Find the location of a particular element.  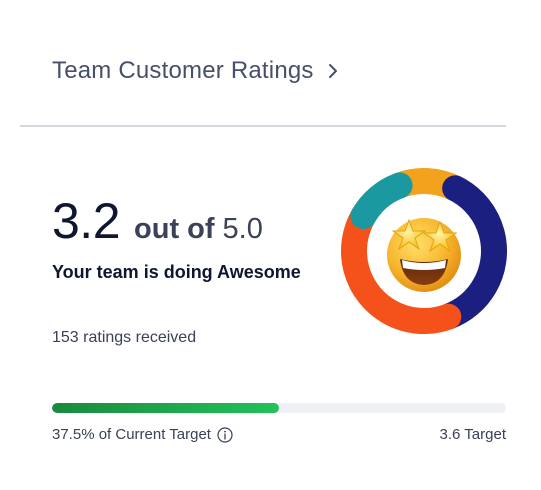

target-progress-bar is located at coordinates (279, 408).